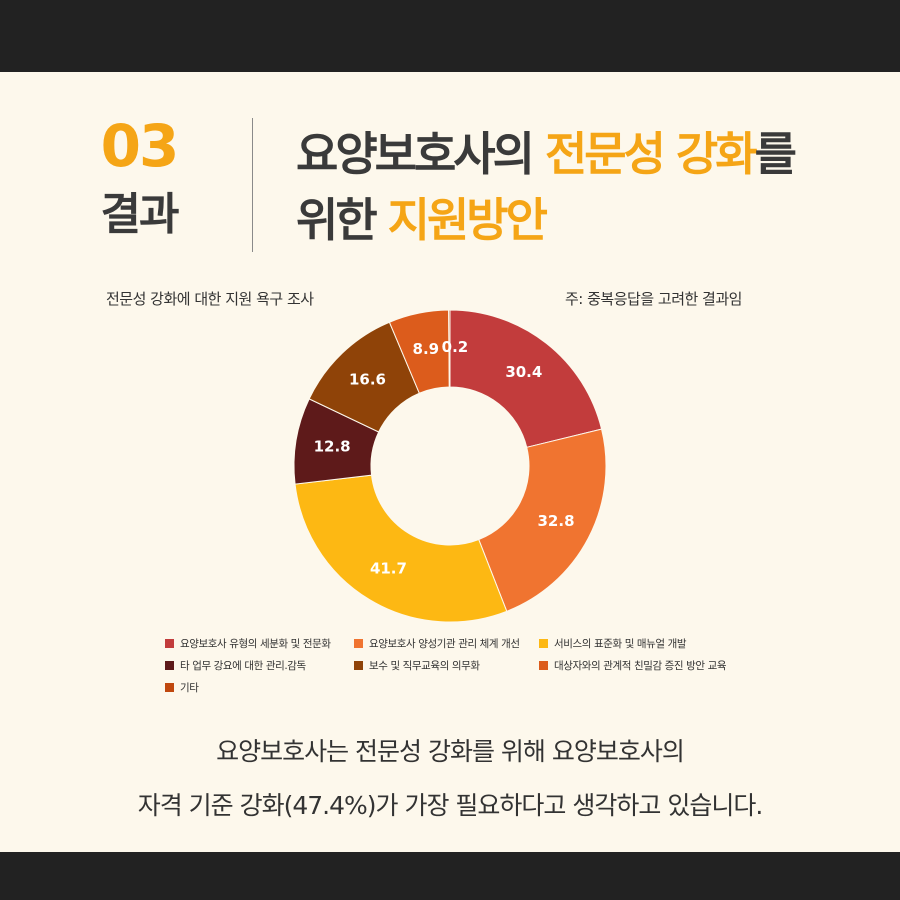 This screenshot has height=900, width=900. What do you see at coordinates (243, 666) in the screenshot?
I see `legend-label: 타 업무 강요에 대한 관리.감독` at bounding box center [243, 666].